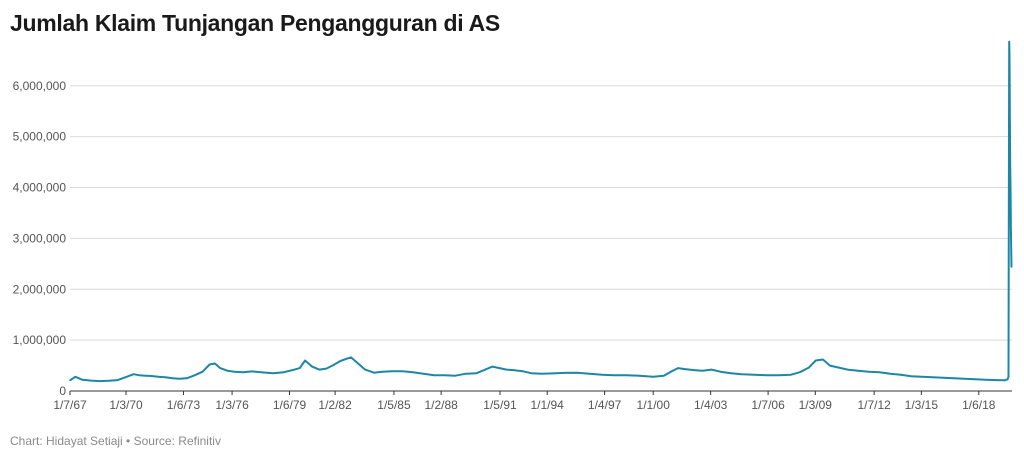 This screenshot has width=1024, height=464. I want to click on y-tick-label: 3,000,000, so click(40, 238).